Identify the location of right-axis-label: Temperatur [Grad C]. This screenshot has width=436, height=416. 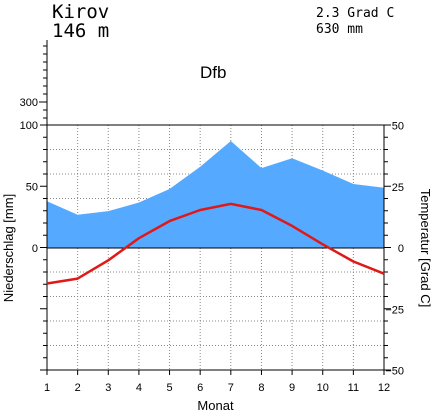
(425, 248).